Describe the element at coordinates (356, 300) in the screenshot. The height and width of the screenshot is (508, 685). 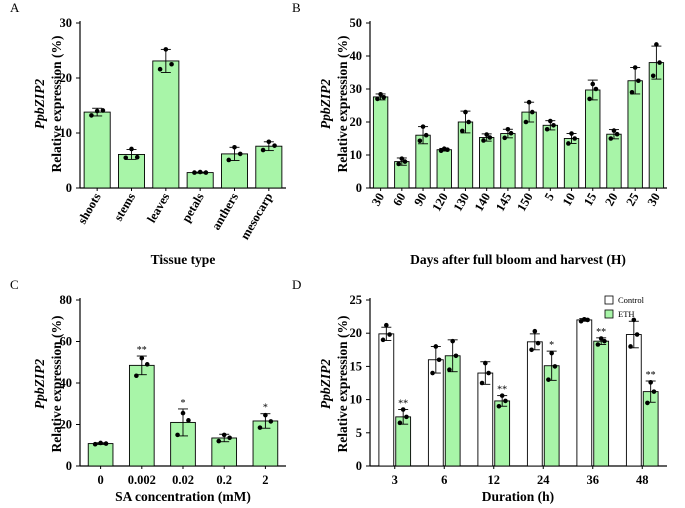
I see `y-tick-label: 25` at that location.